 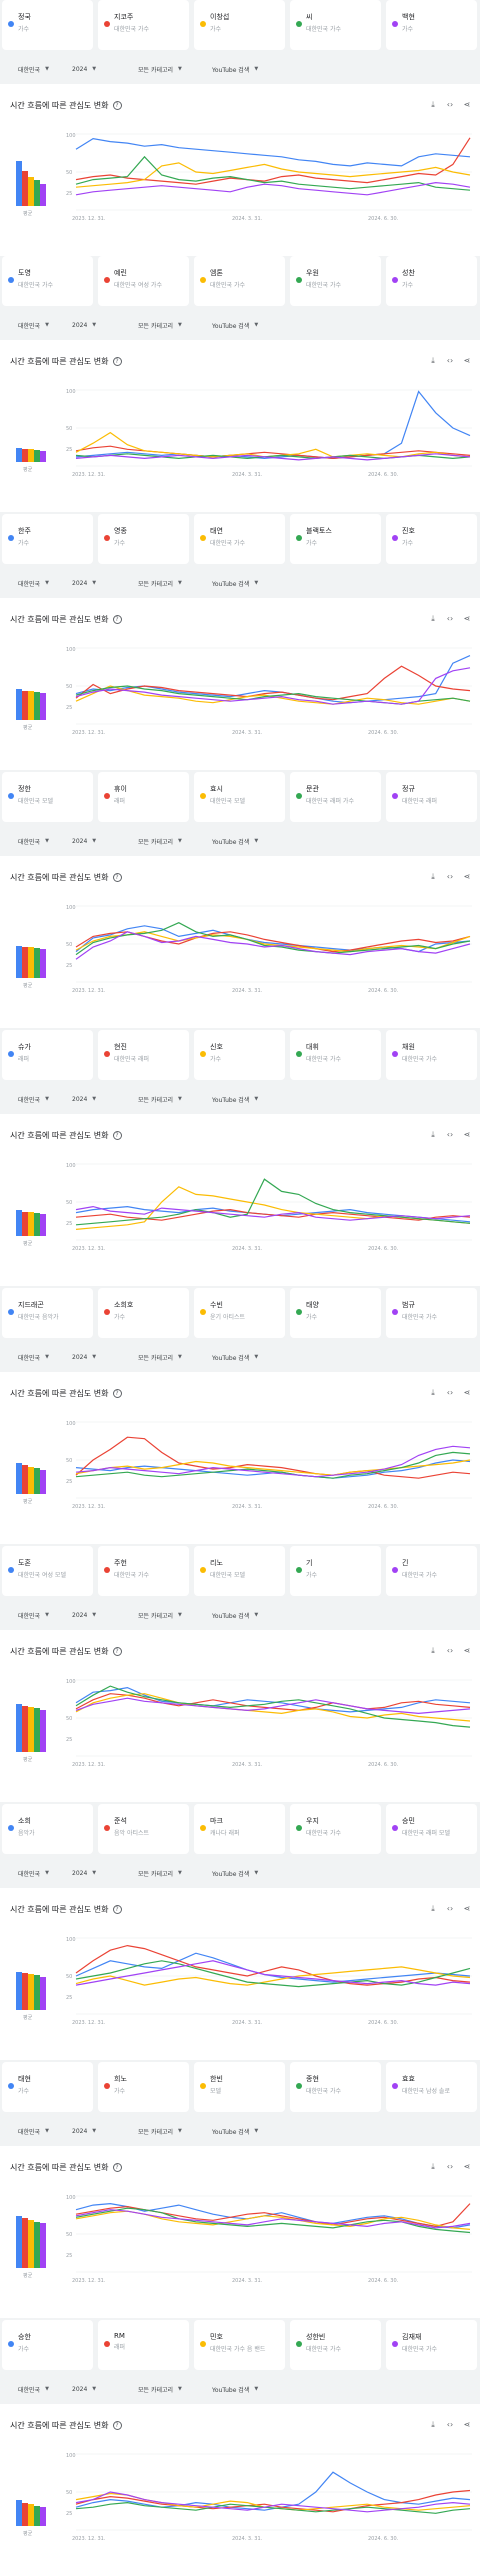 I want to click on keyword-card: 주헌 대한민국 가수, so click(x=143, y=1571).